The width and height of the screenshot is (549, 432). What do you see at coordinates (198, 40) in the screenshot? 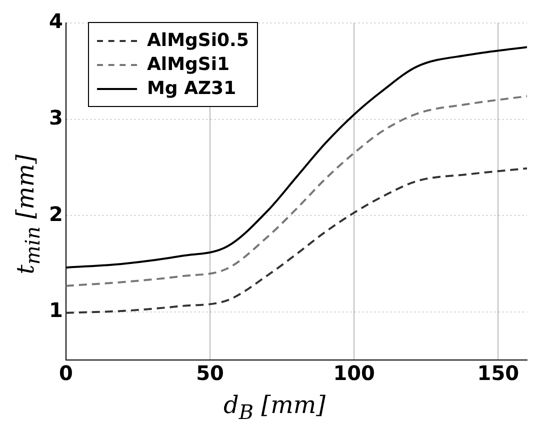
I see `legend-label: AlMgSi0.5` at bounding box center [198, 40].